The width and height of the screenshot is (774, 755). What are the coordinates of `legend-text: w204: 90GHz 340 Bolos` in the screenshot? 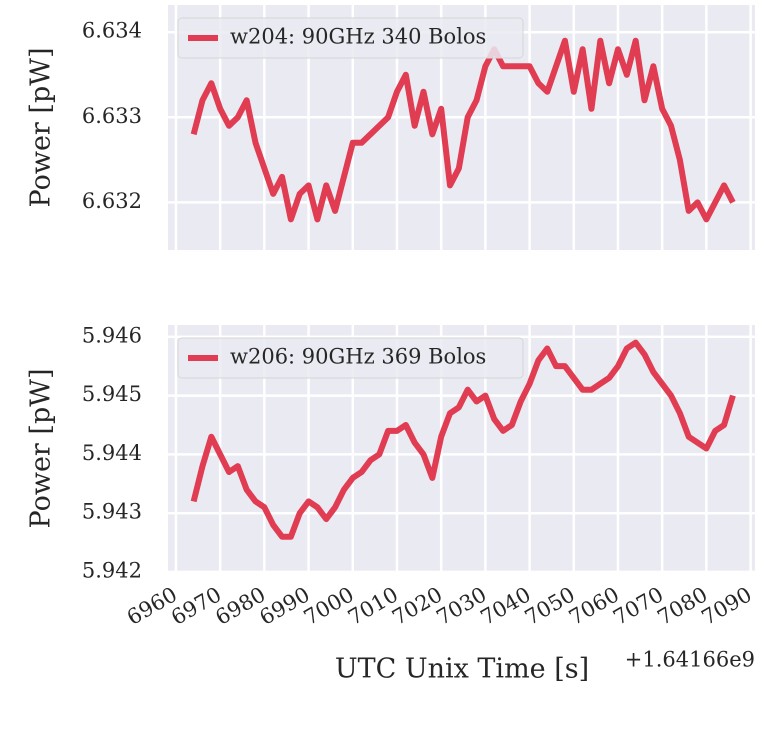 It's located at (358, 37).